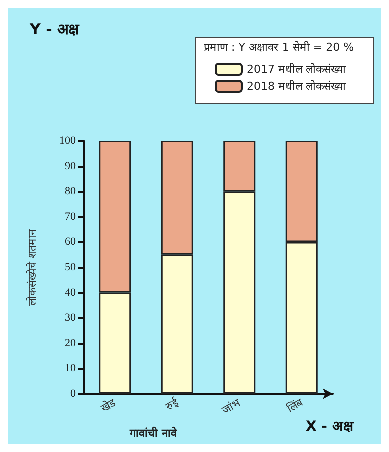 The width and height of the screenshot is (389, 452). I want to click on y-tick-label: 100, so click(68, 141).